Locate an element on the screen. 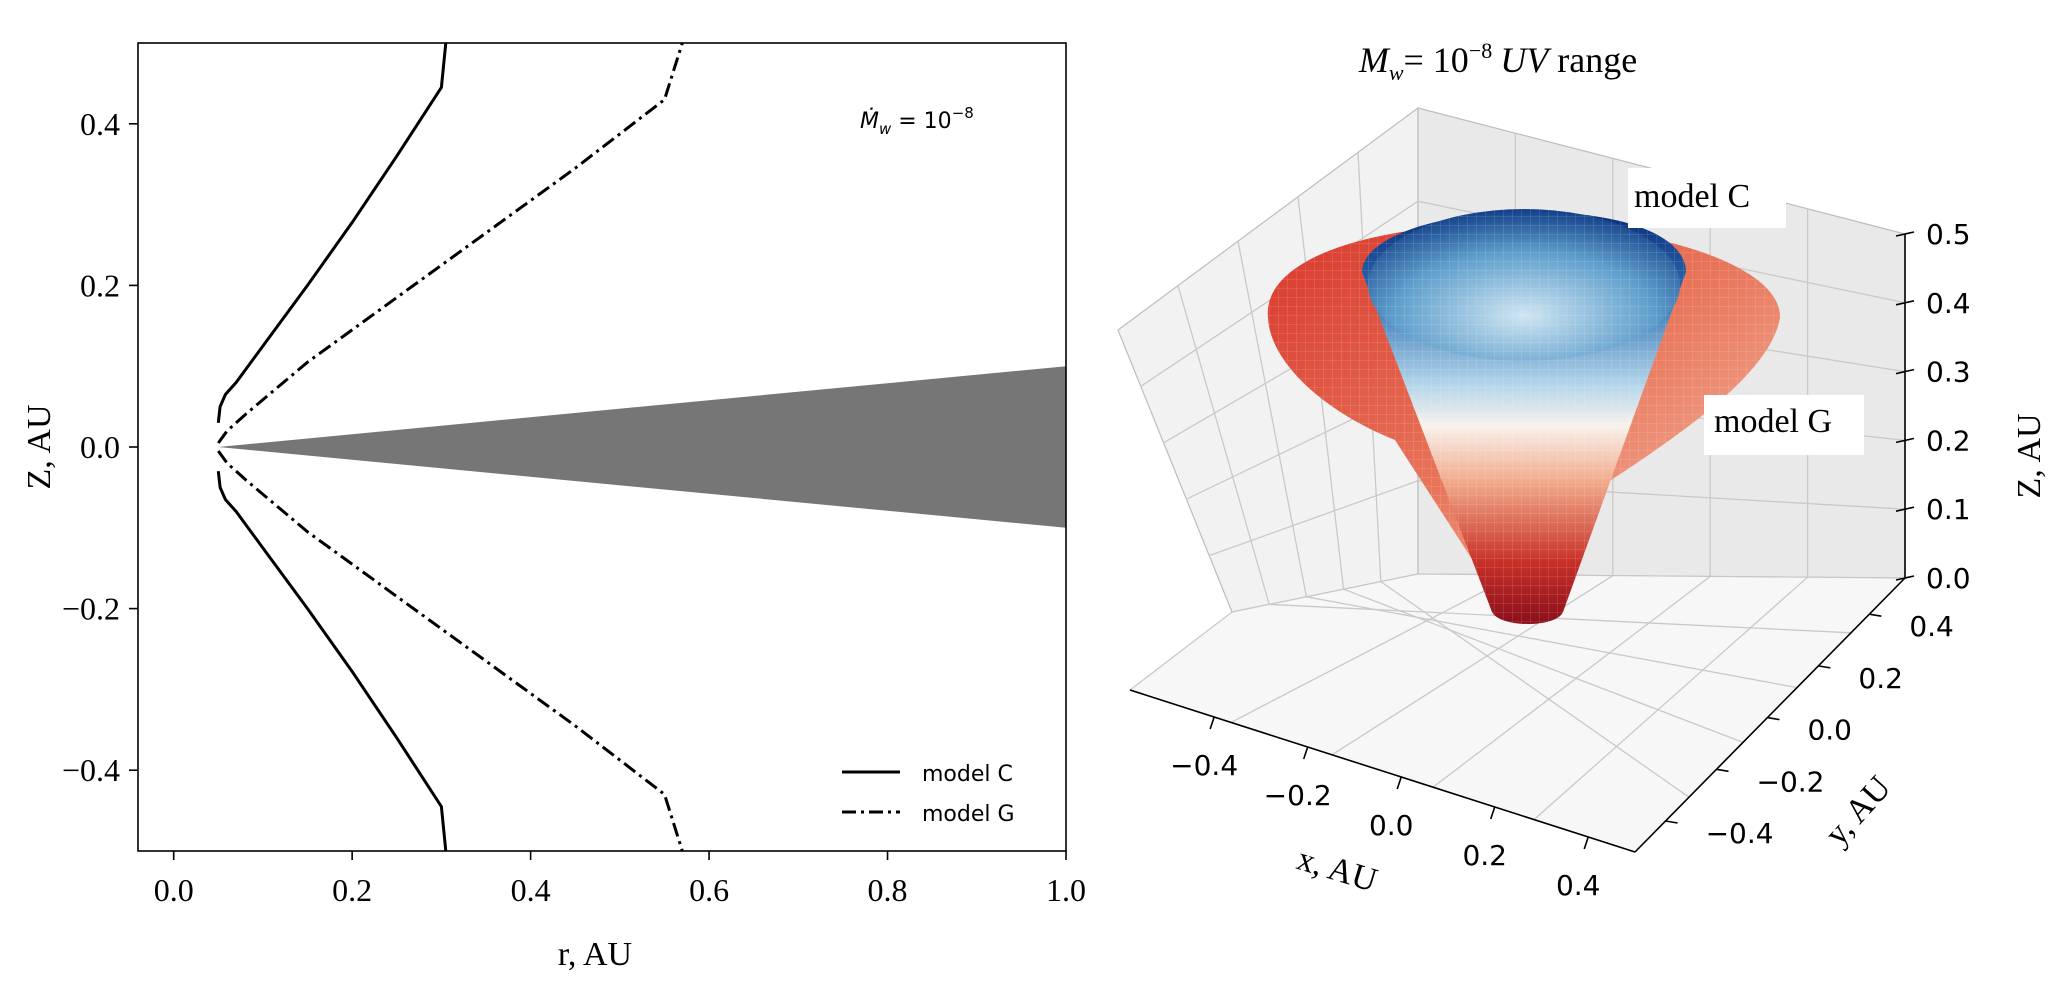 The image size is (2067, 992). x3-tick-label: −0.4 is located at coordinates (1204, 765).